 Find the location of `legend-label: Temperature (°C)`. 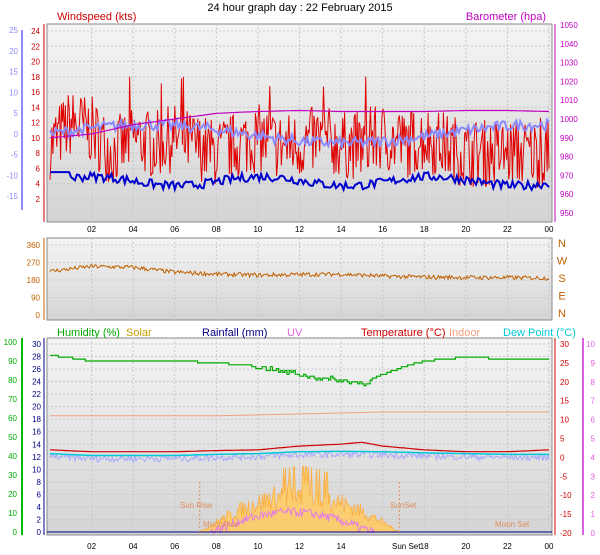

legend-label: Temperature (°C) is located at coordinates (403, 333).